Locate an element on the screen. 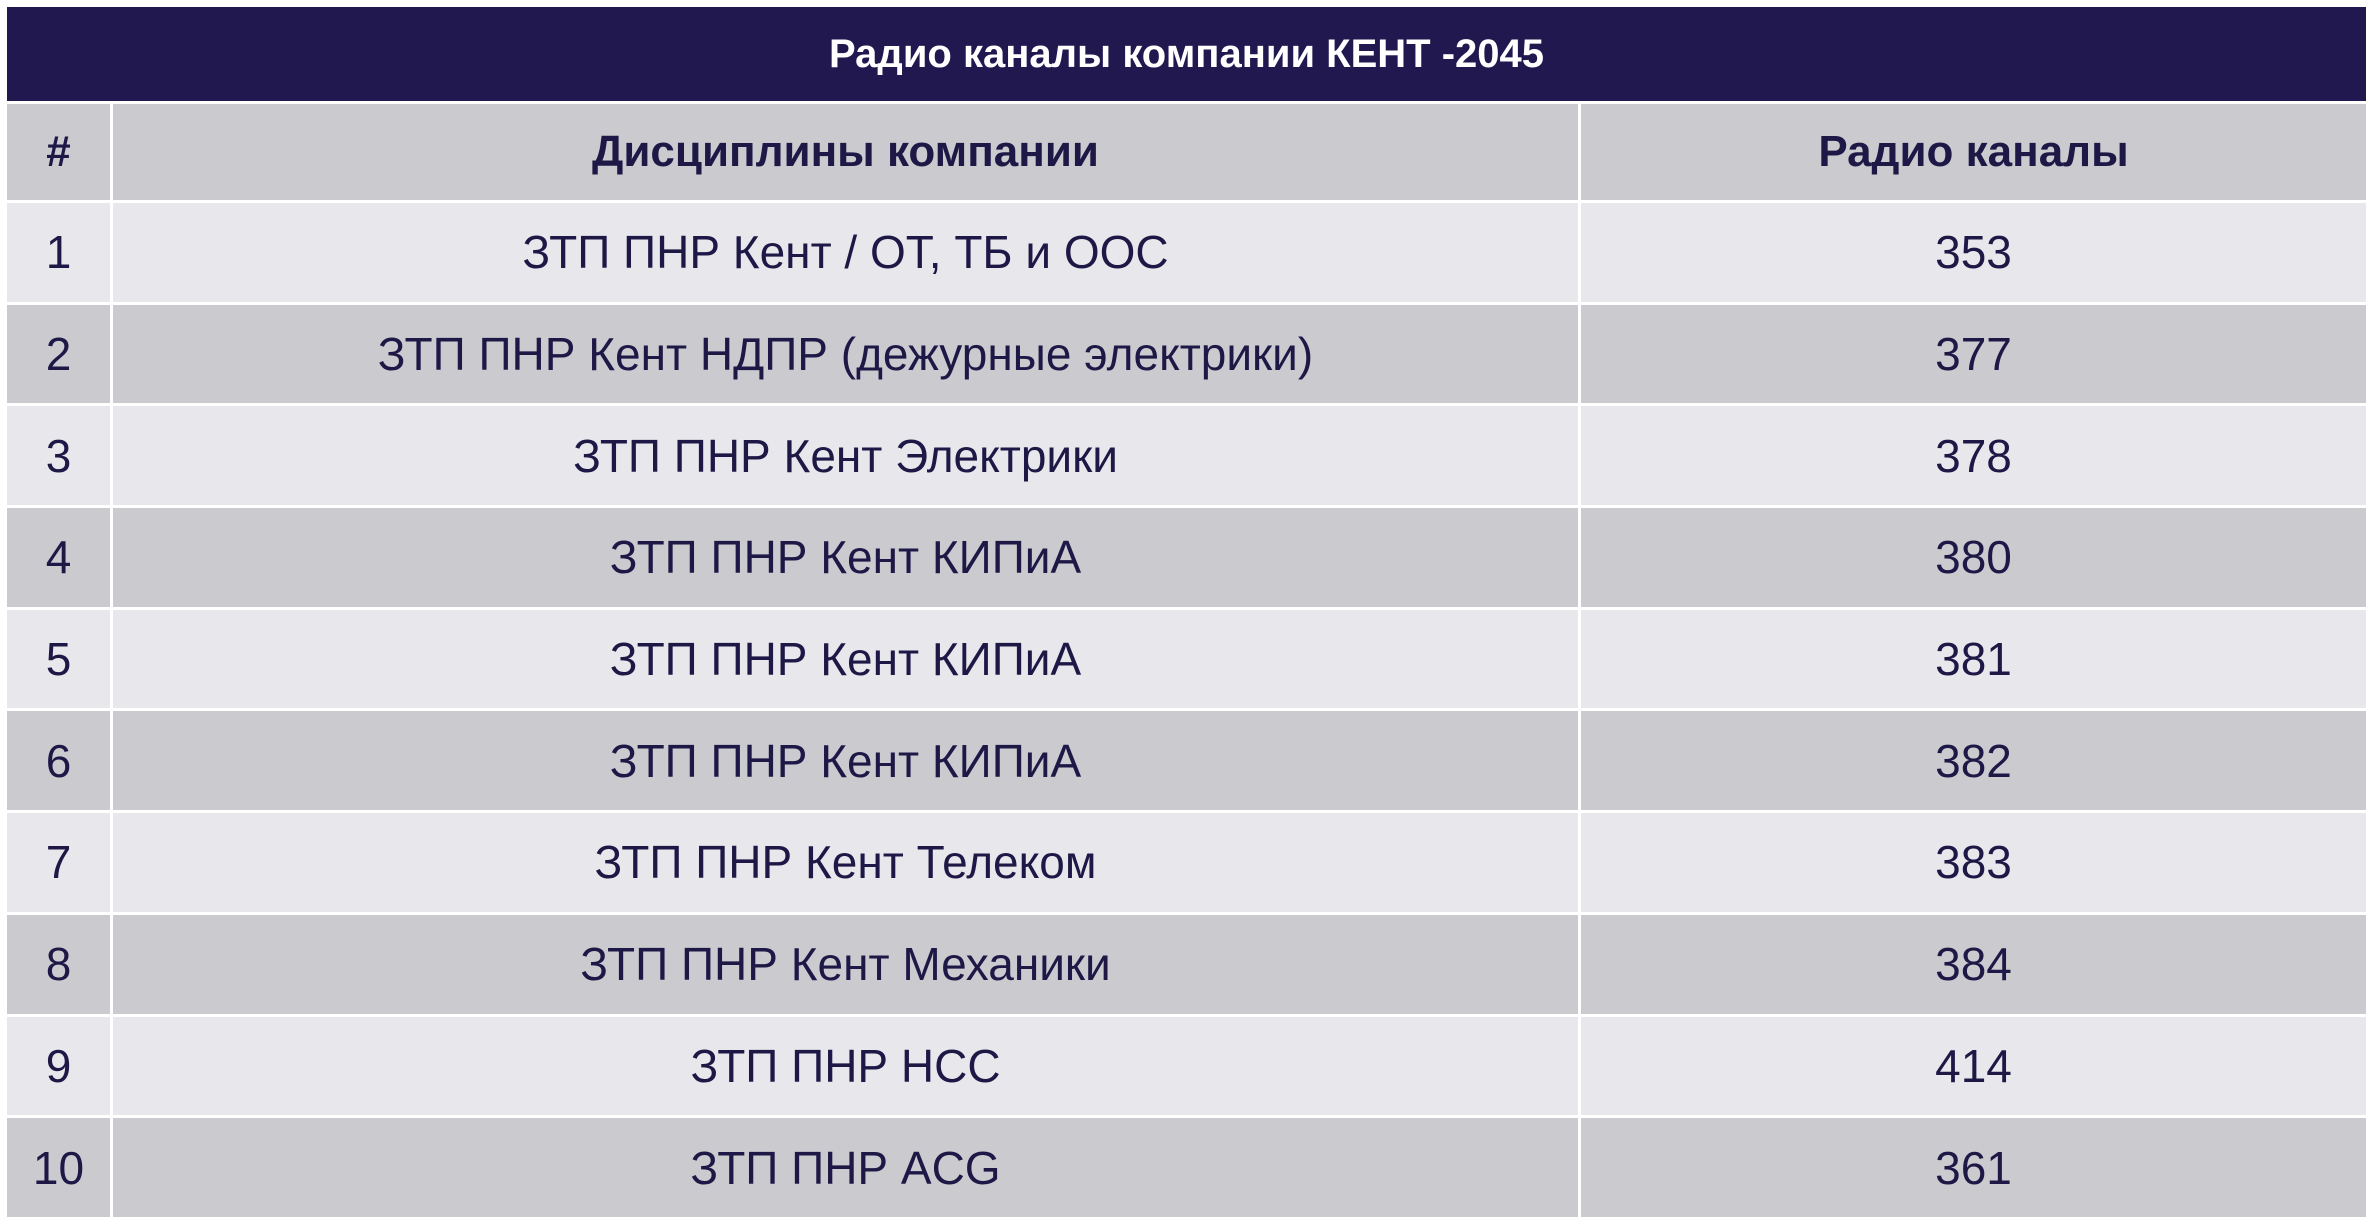 Image resolution: width=2370 pixels, height=1224 pixels. row-discipline: ЗТП ПНР Кент НДПР (дежурные электрики) is located at coordinates (845, 354).